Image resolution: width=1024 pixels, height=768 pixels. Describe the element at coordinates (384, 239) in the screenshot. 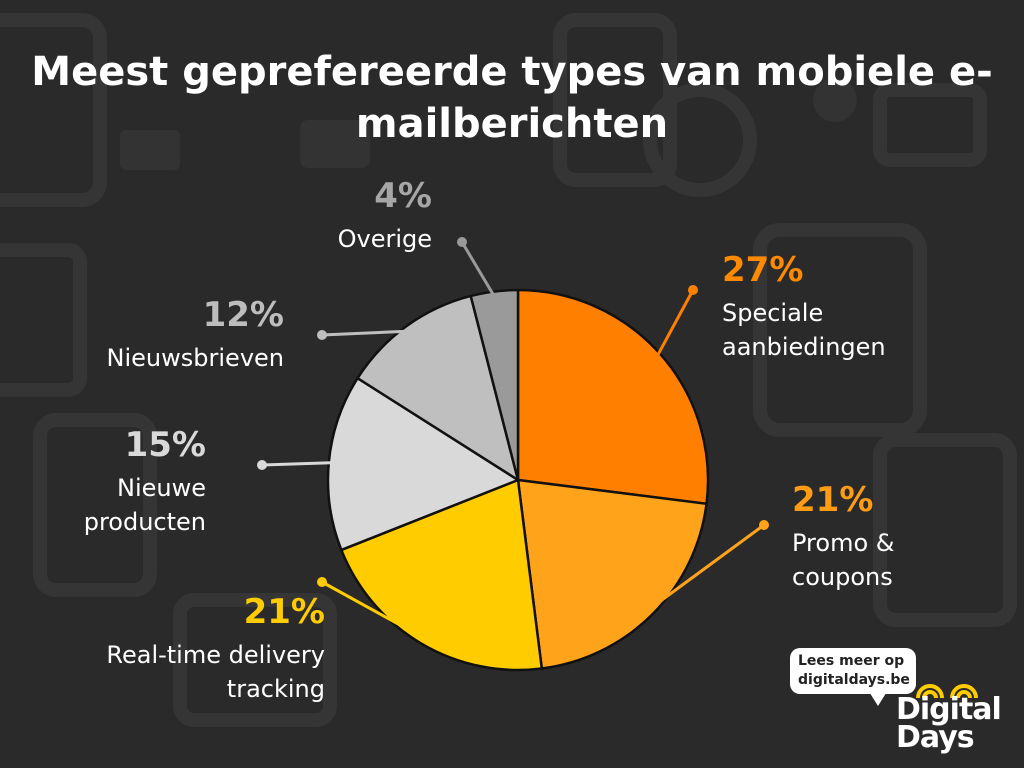

I see `slice-name-line: Overige` at that location.